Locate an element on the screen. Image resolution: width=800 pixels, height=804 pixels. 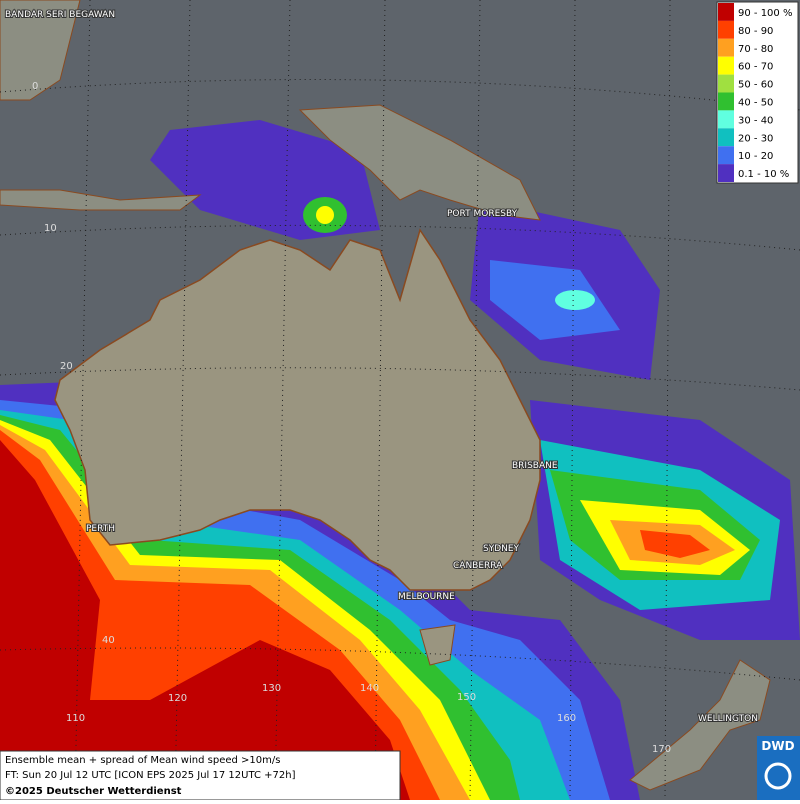
legend-label: 10 - 20 is located at coordinates (755, 156).